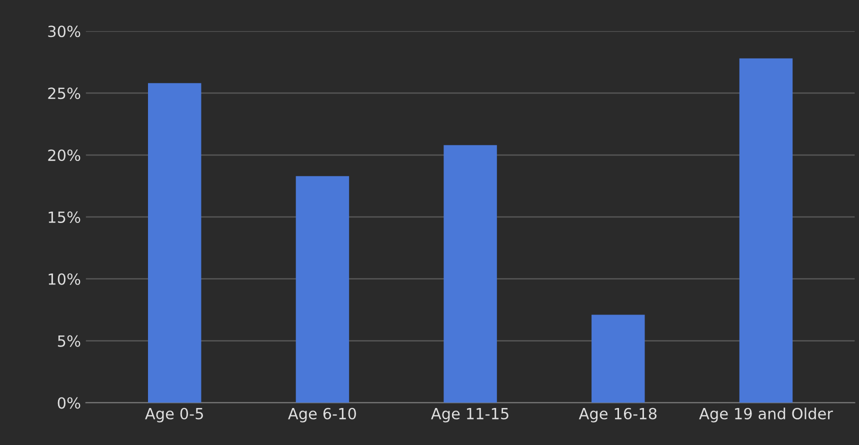 This screenshot has height=445, width=859. I want to click on x-tick-label: Age 6-10, so click(322, 415).